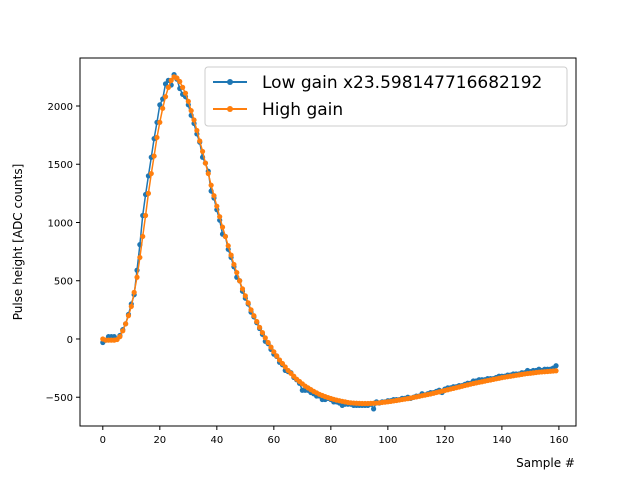 Image resolution: width=640 pixels, height=484 pixels. I want to click on y-tick-label: 1000, so click(60, 223).